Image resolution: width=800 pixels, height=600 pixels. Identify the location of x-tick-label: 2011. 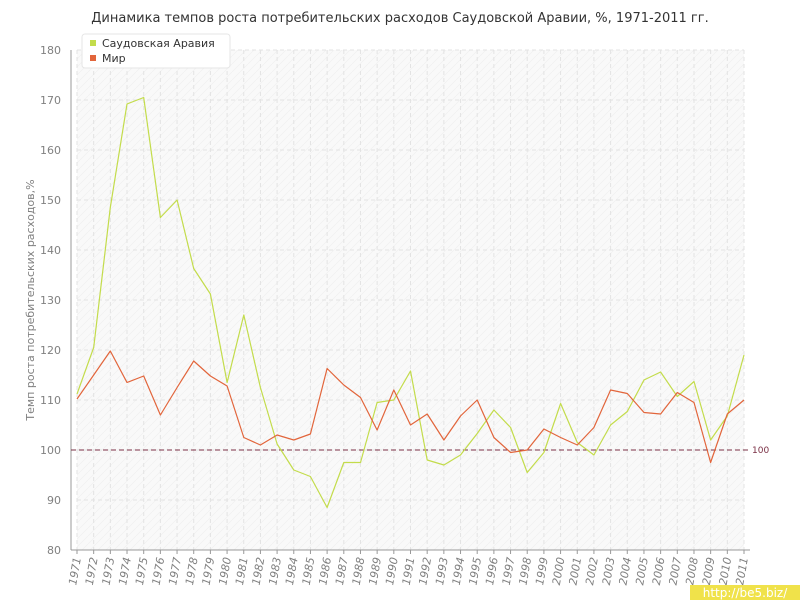
(742, 571).